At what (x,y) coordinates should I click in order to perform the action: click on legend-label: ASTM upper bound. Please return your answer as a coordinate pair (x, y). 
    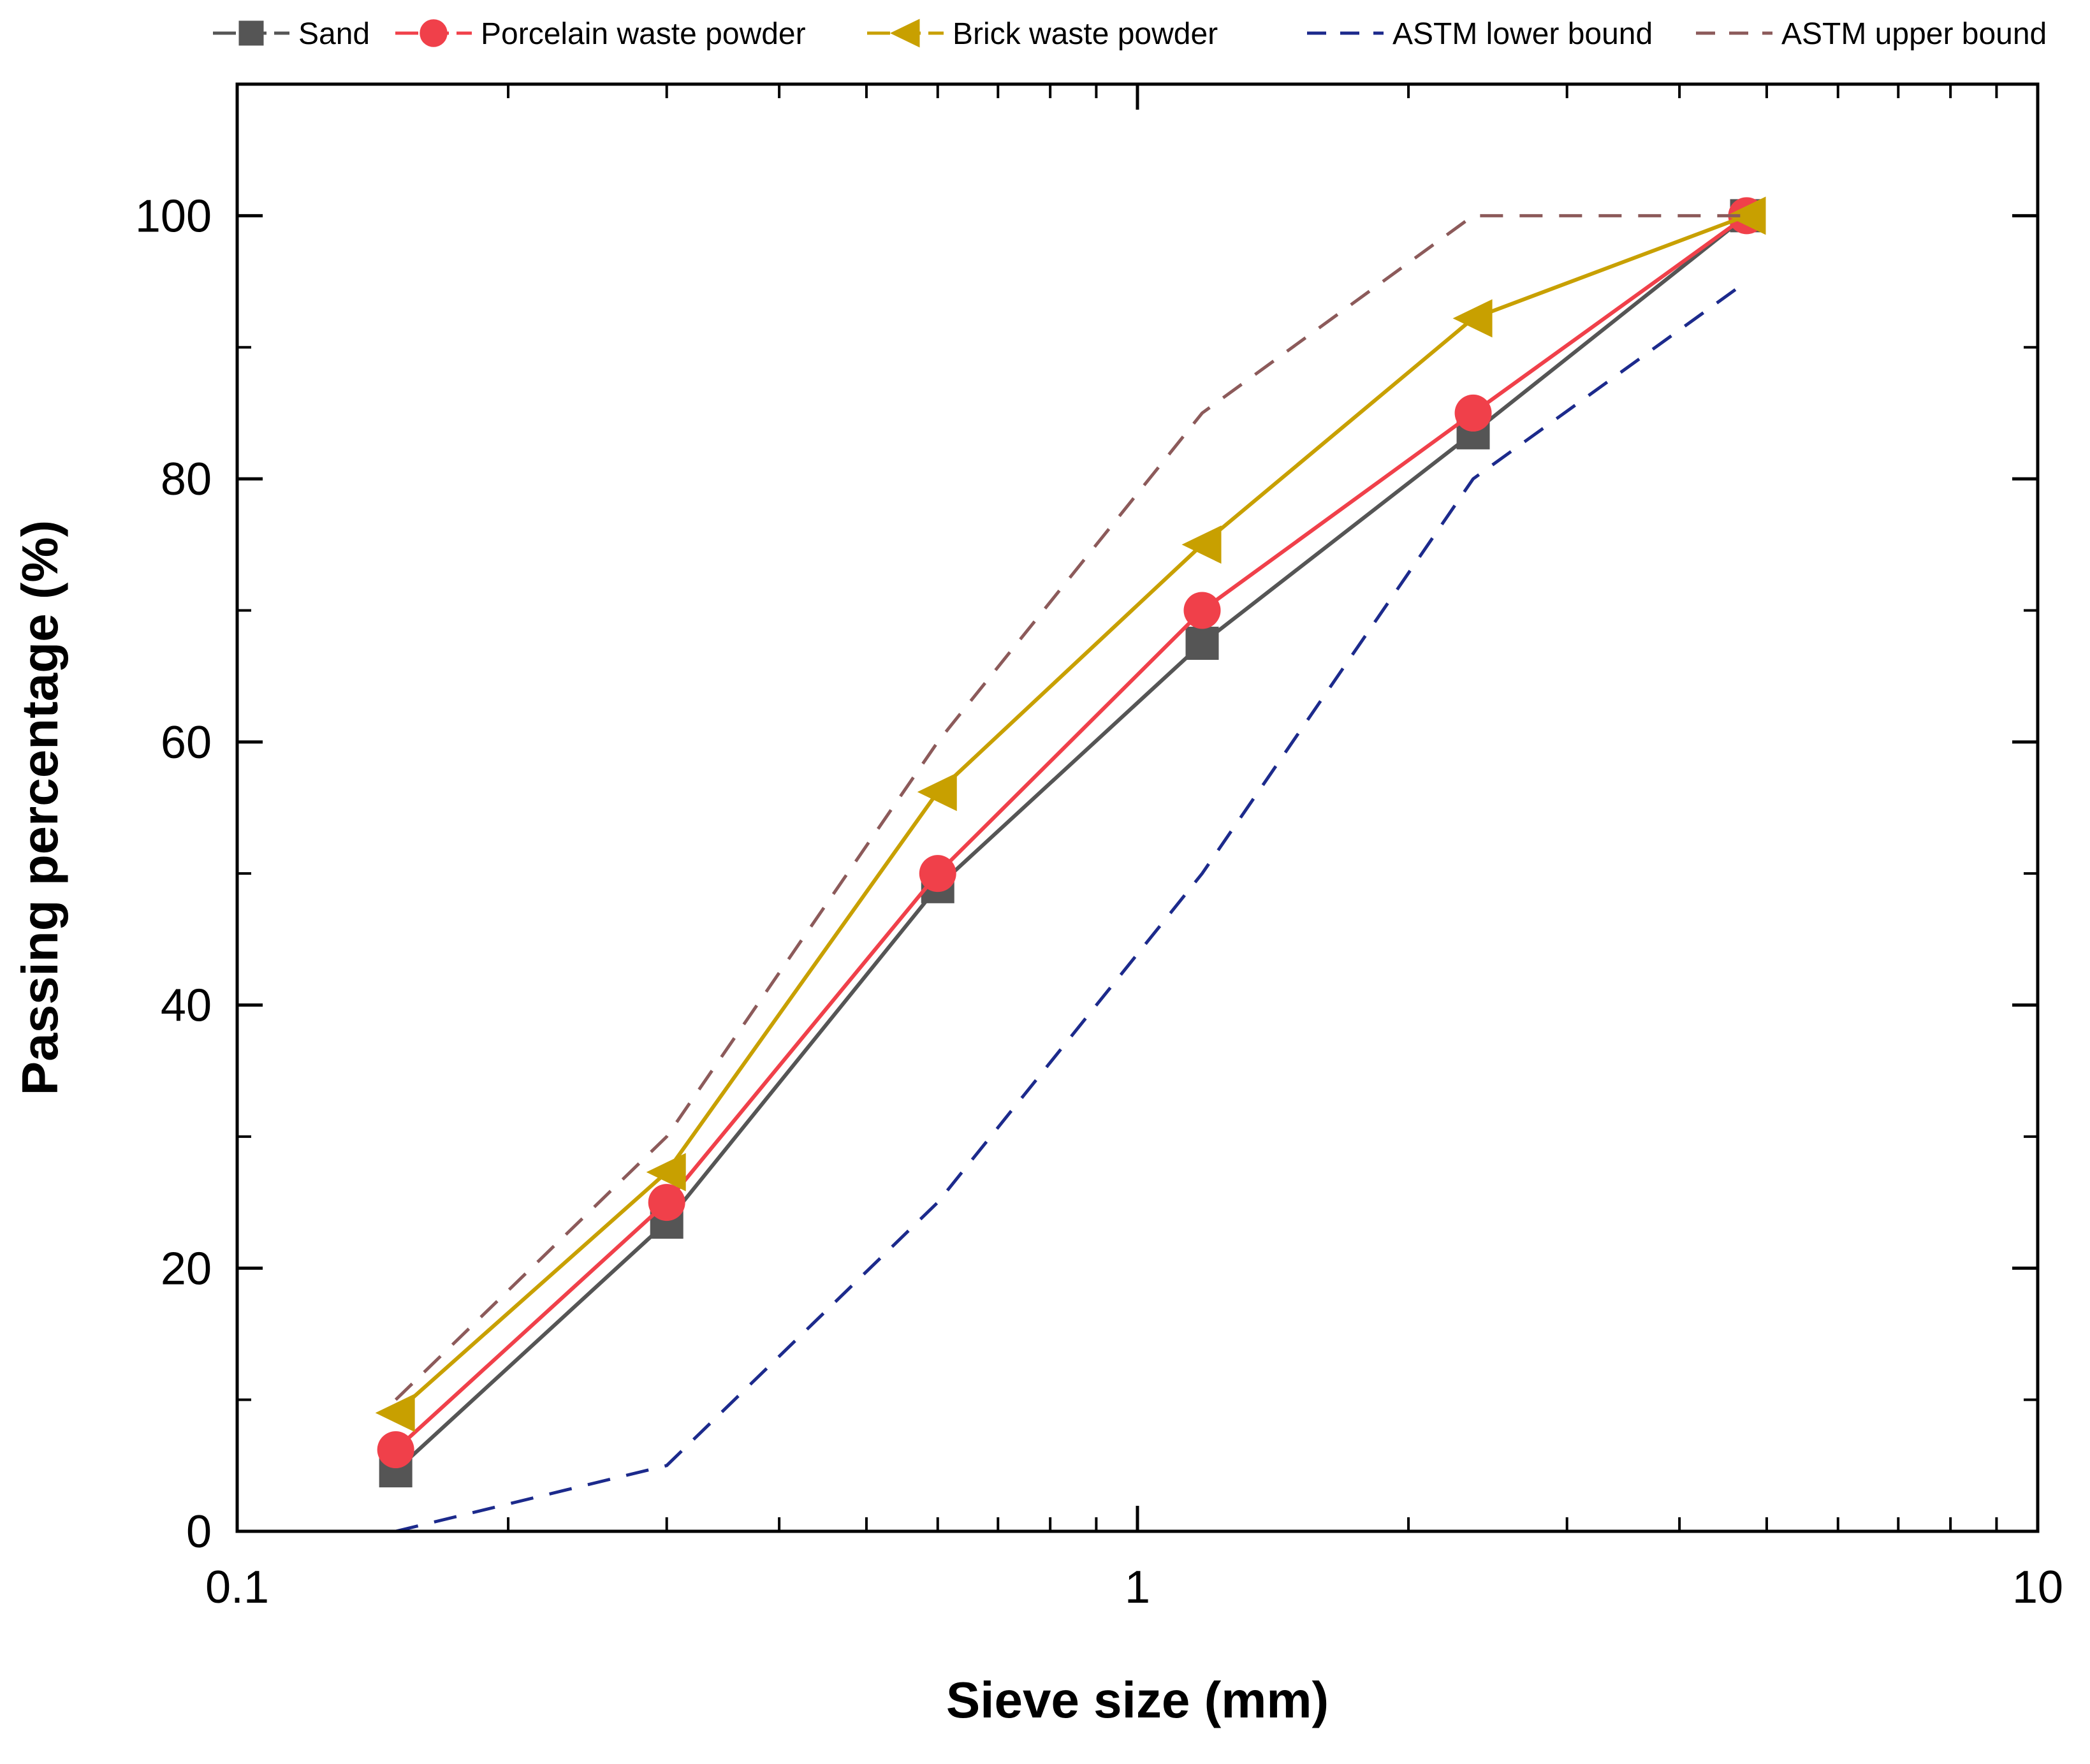
    Looking at the image, I should click on (1914, 34).